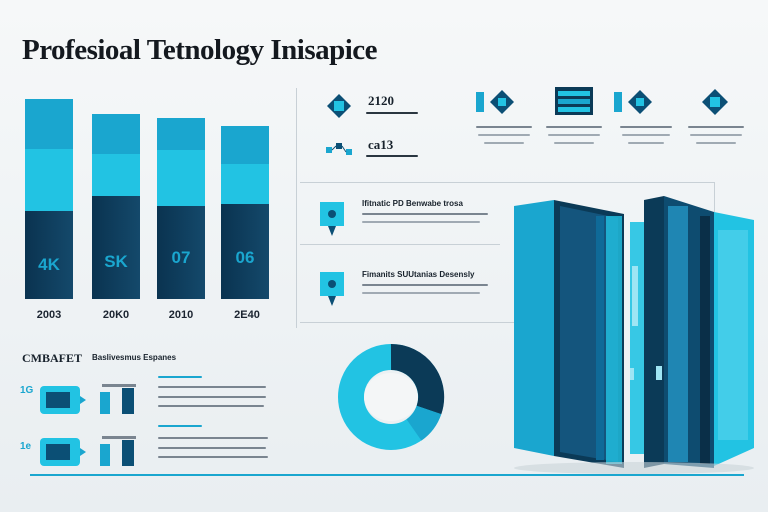 This screenshot has height=512, width=768. What do you see at coordinates (200, 50) in the screenshot?
I see `page-title: Profesioal Tetnology Inisapice` at bounding box center [200, 50].